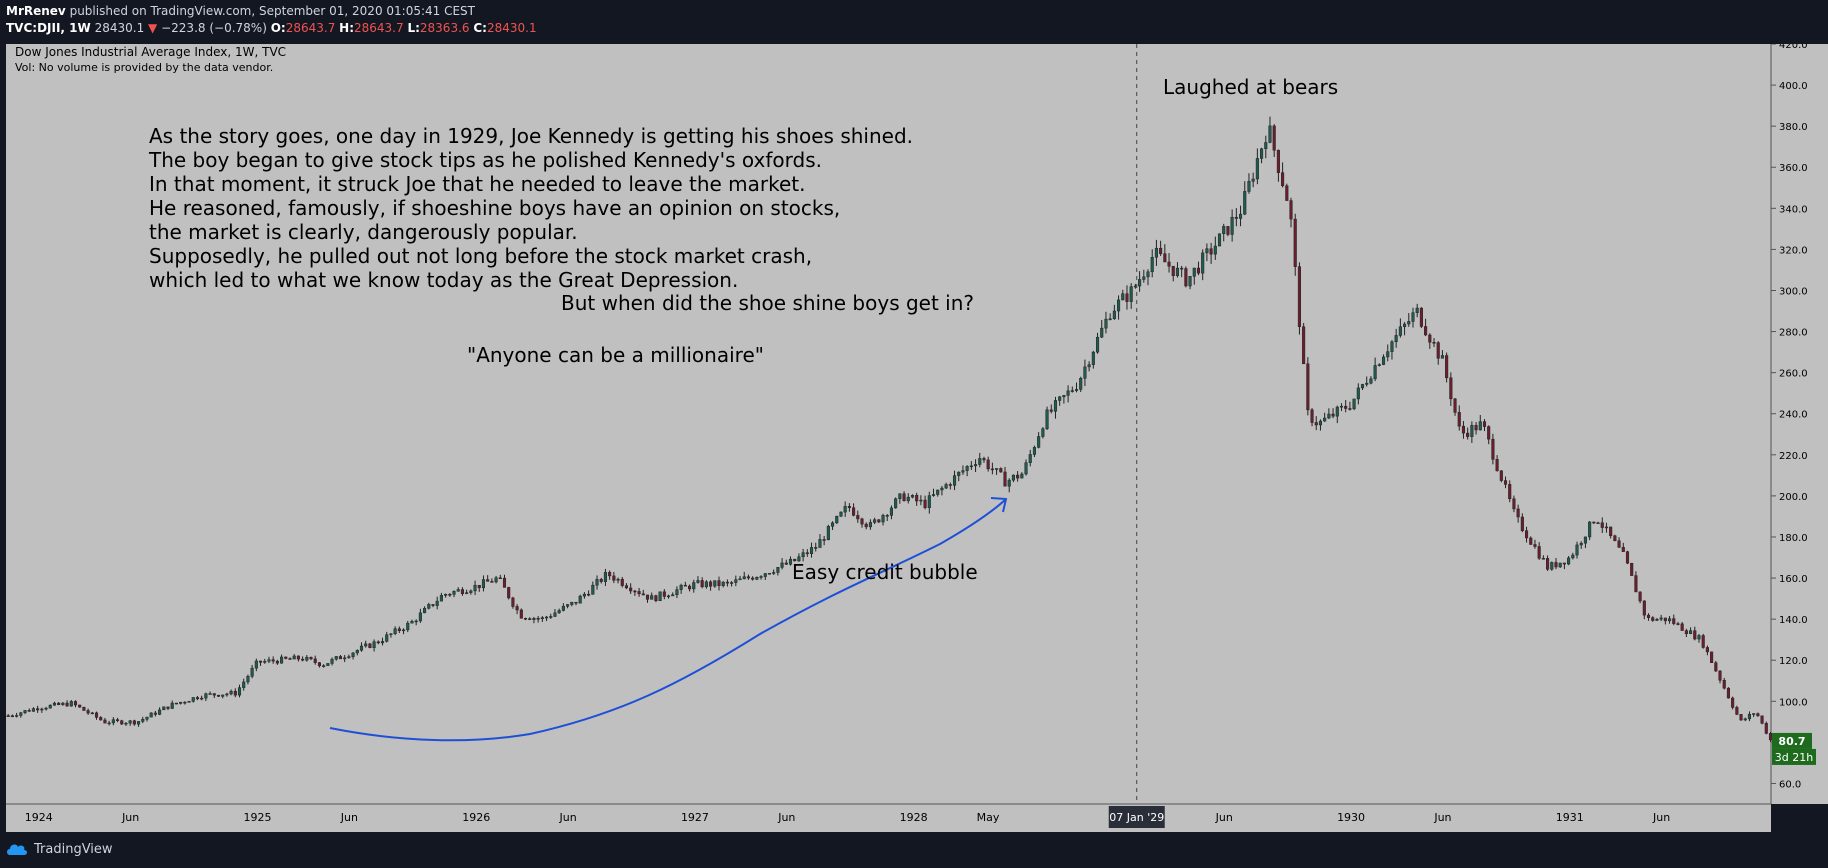 This screenshot has height=868, width=1828. Describe the element at coordinates (36, 11) in the screenshot. I see `author-name: MrRenev` at that location.